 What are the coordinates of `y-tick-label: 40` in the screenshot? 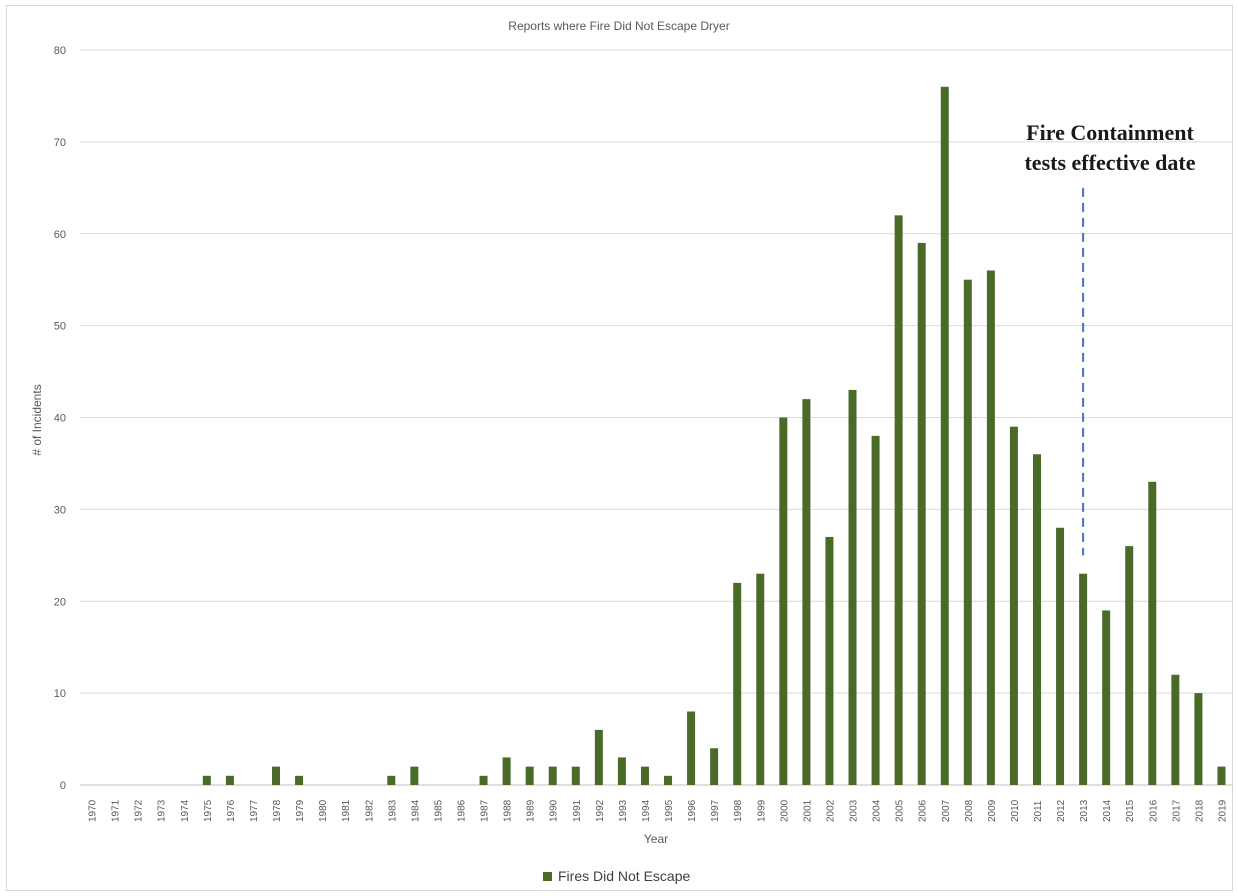 It's located at (60, 419).